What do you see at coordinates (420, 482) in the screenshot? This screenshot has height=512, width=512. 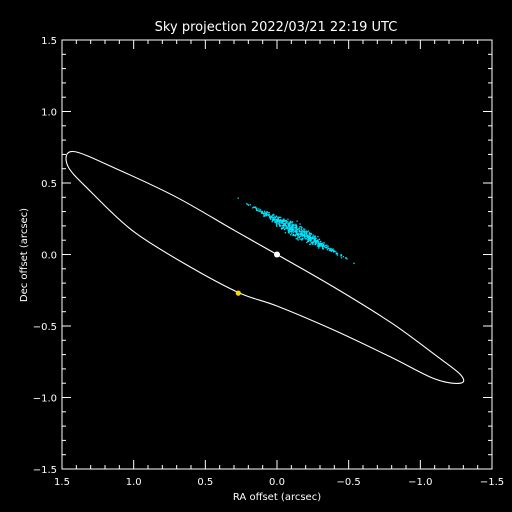 I see `x-tick-label: −1.0` at bounding box center [420, 482].